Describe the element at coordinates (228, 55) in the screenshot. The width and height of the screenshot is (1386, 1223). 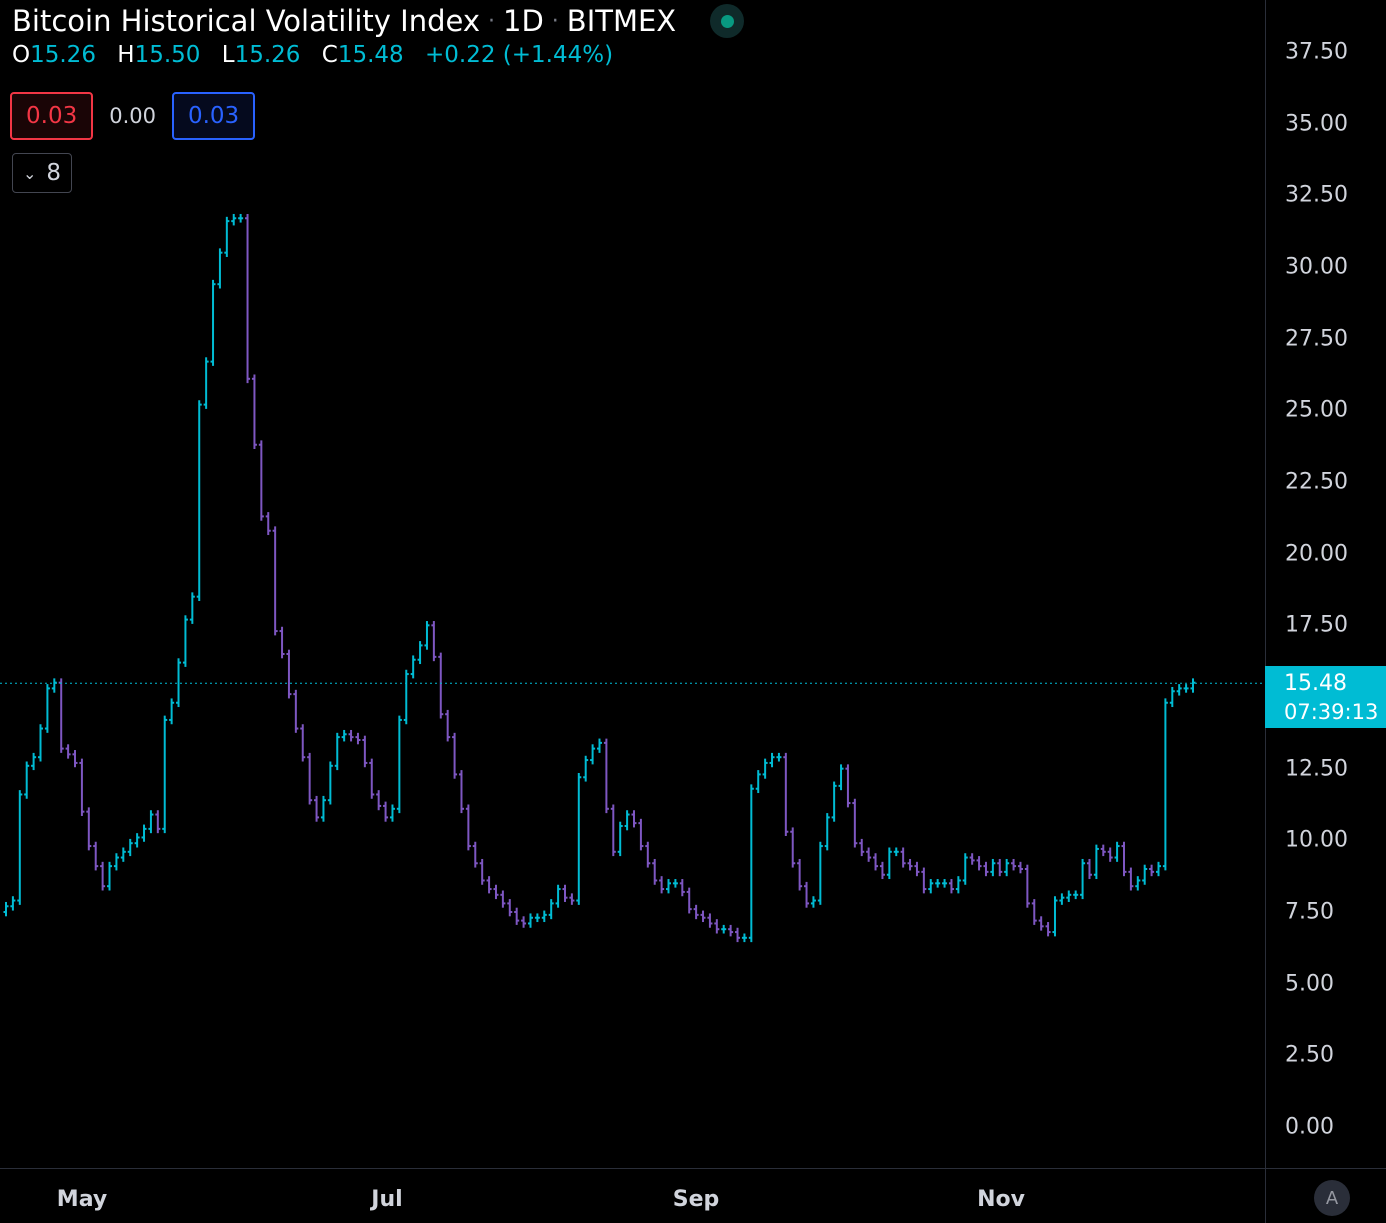
I see `low-label: L` at that location.